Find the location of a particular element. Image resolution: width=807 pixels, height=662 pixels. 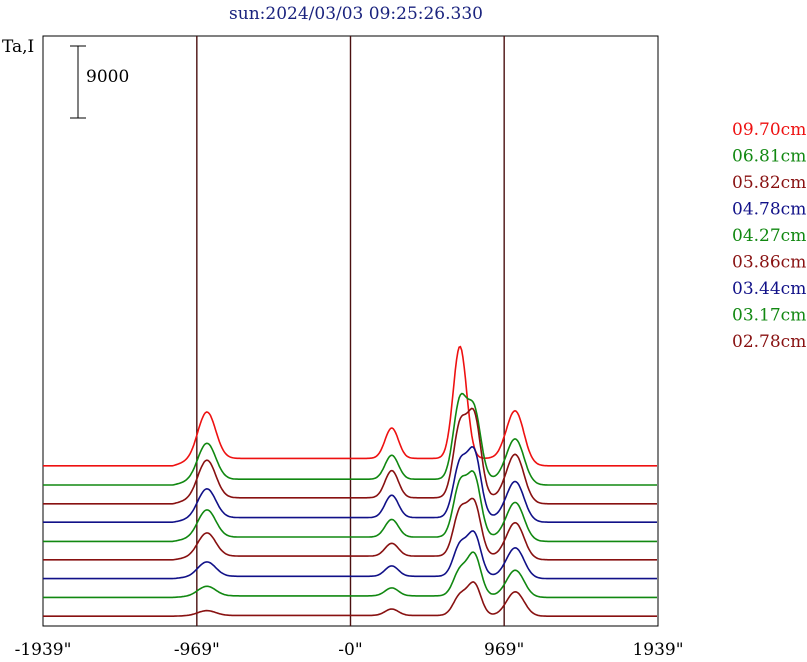

x-tick-label-0: -1939" is located at coordinates (43, 650).